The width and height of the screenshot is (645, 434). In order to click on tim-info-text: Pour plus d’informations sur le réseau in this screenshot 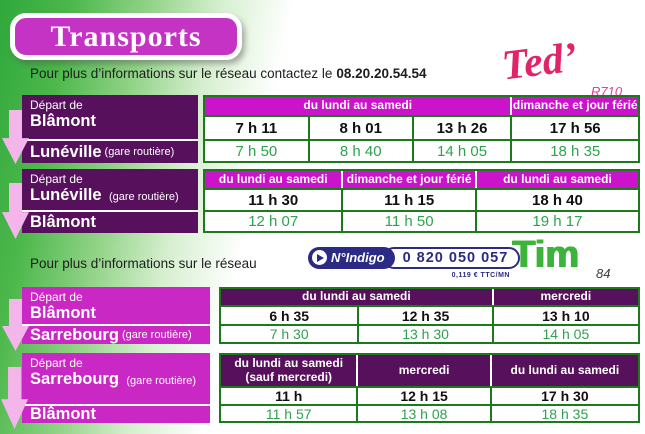, I will do `click(143, 263)`.